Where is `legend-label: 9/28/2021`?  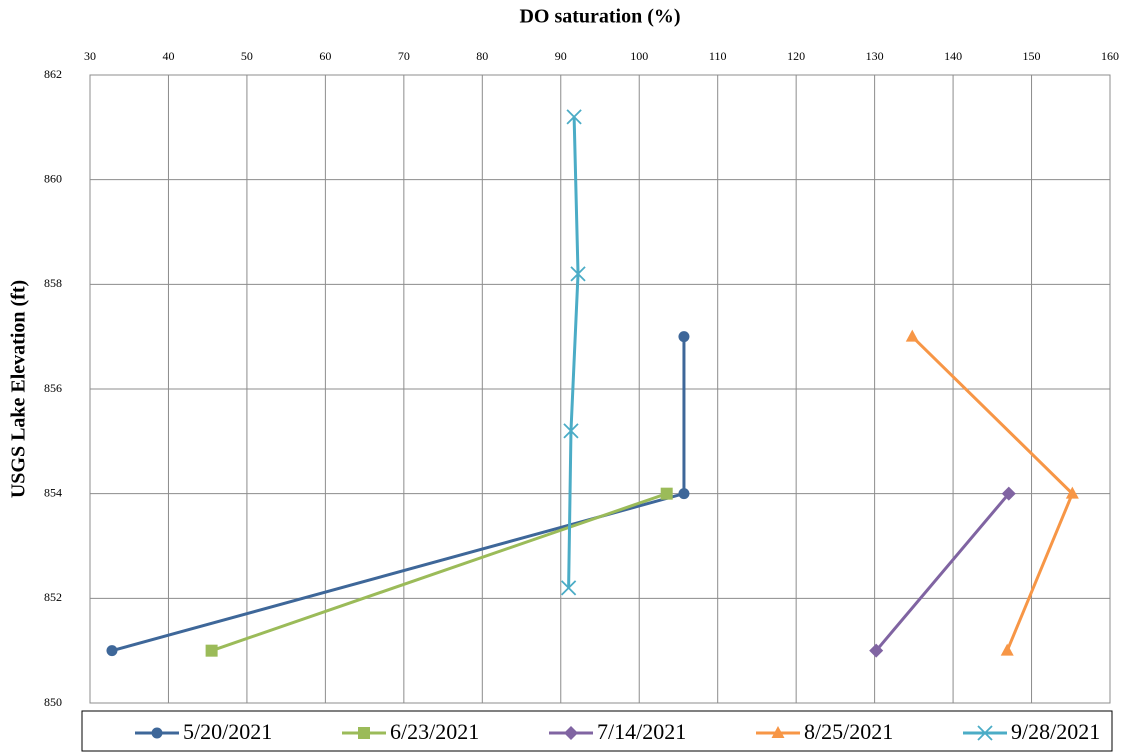 legend-label: 9/28/2021 is located at coordinates (1055, 731).